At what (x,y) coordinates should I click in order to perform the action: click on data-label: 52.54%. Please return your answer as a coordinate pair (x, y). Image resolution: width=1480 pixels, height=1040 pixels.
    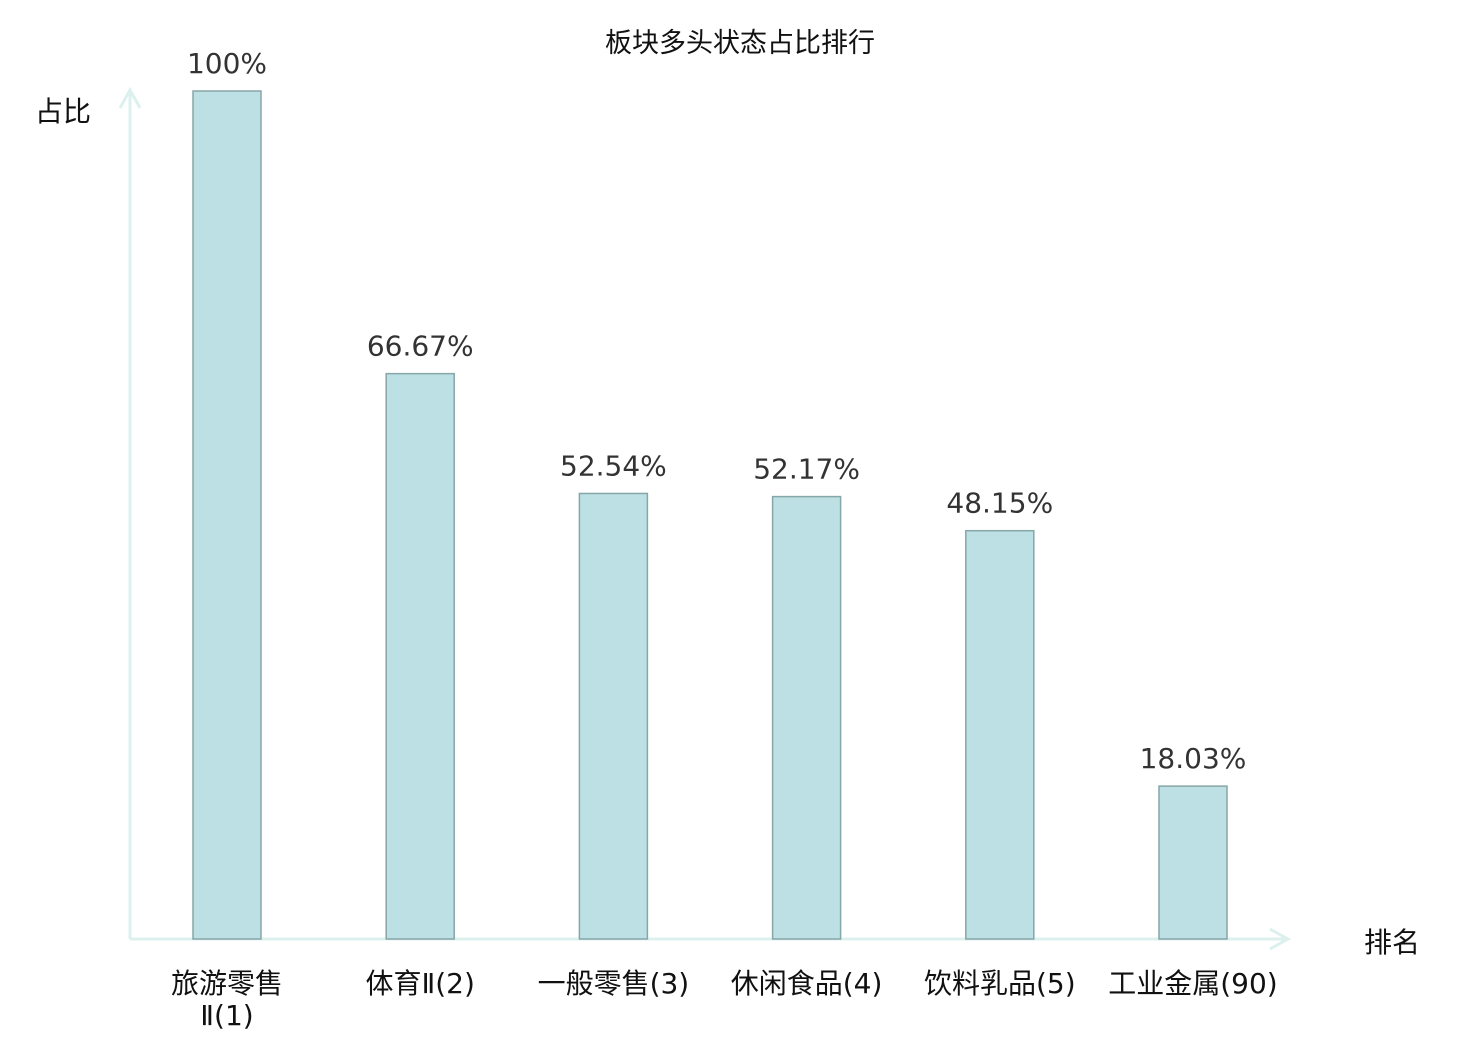
    Looking at the image, I should click on (613, 465).